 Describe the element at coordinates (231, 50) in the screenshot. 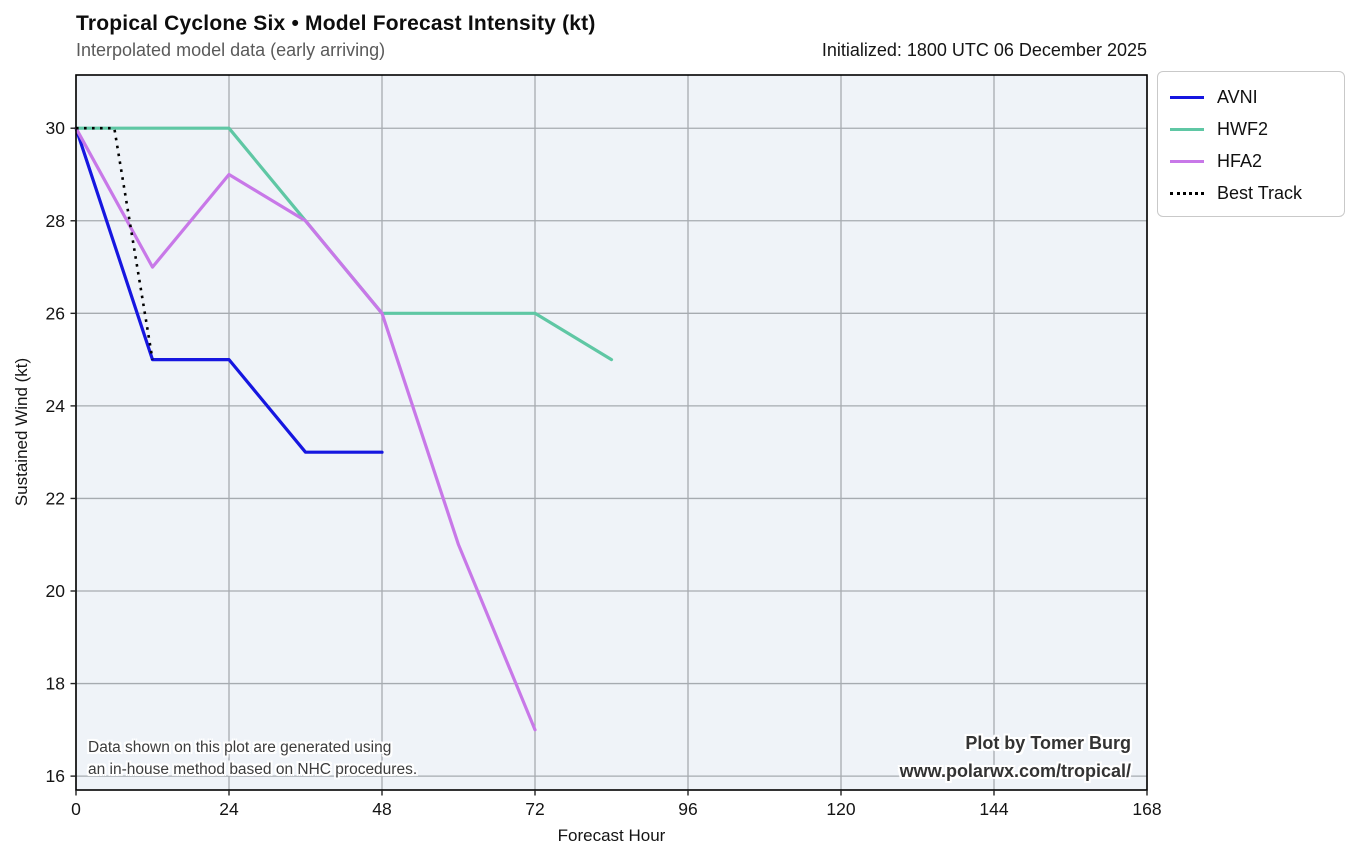

I see `chart-subtitle: Interpolated model data (early arriving)` at that location.